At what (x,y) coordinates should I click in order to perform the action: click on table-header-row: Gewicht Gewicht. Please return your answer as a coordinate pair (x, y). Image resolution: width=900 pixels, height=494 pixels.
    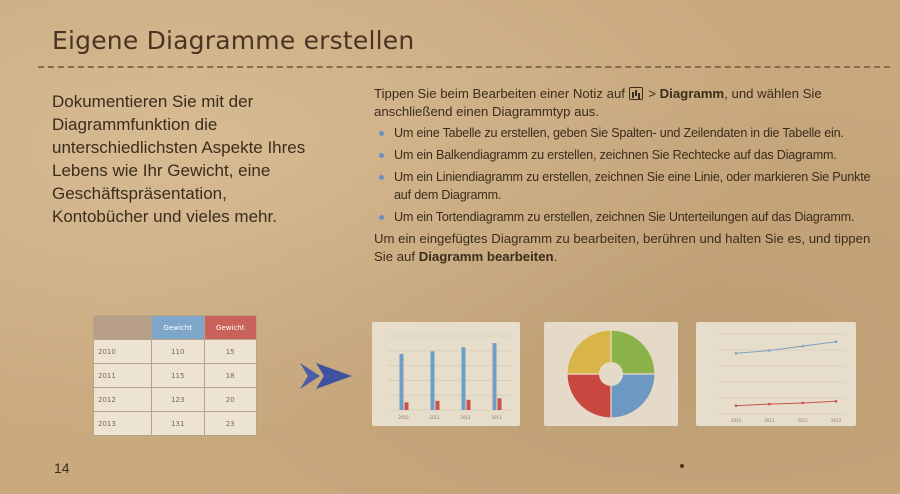
    Looking at the image, I should click on (175, 327).